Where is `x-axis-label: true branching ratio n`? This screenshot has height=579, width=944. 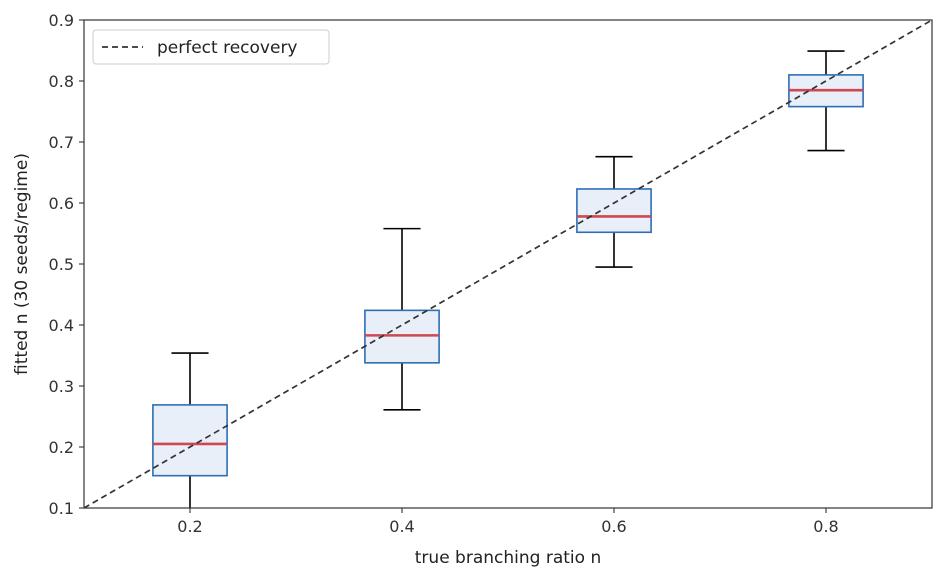 x-axis-label: true branching ratio n is located at coordinates (508, 558).